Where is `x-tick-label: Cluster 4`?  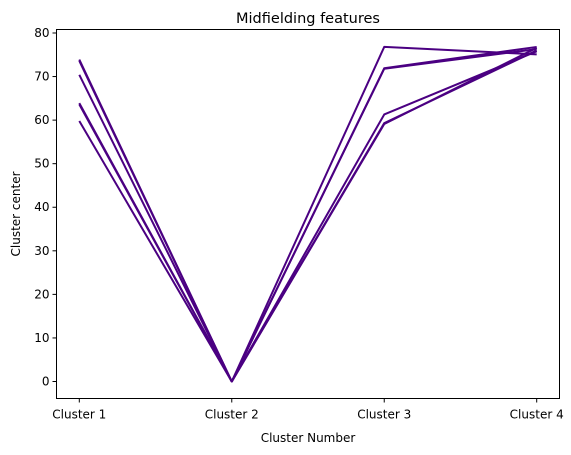 x-tick-label: Cluster 4 is located at coordinates (537, 415).